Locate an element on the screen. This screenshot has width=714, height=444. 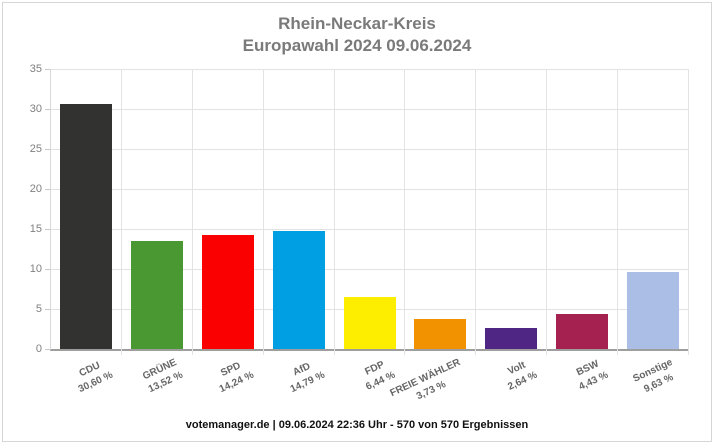
y-tick-label: 30 is located at coordinates (35, 109).